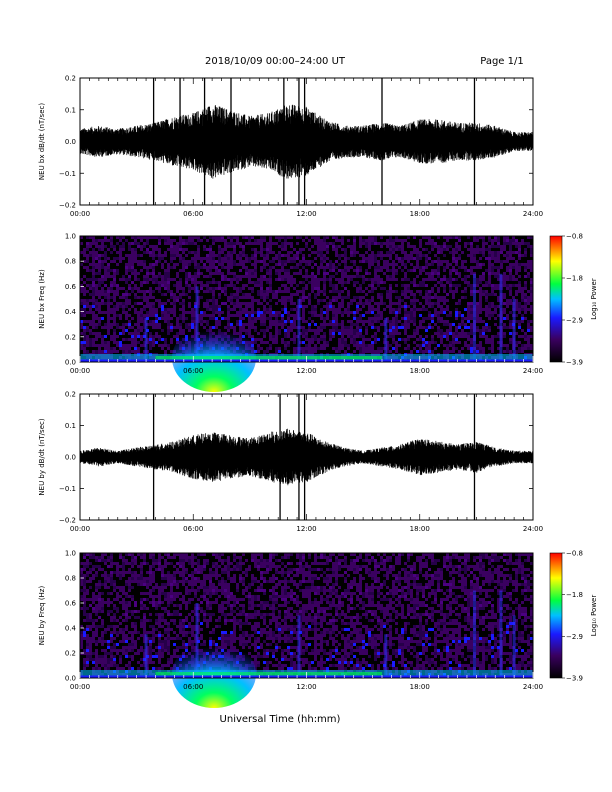 This screenshot has height=792, width=612. I want to click on y-axis-label: NEU by dB/dt (nT/sec), so click(42, 456).